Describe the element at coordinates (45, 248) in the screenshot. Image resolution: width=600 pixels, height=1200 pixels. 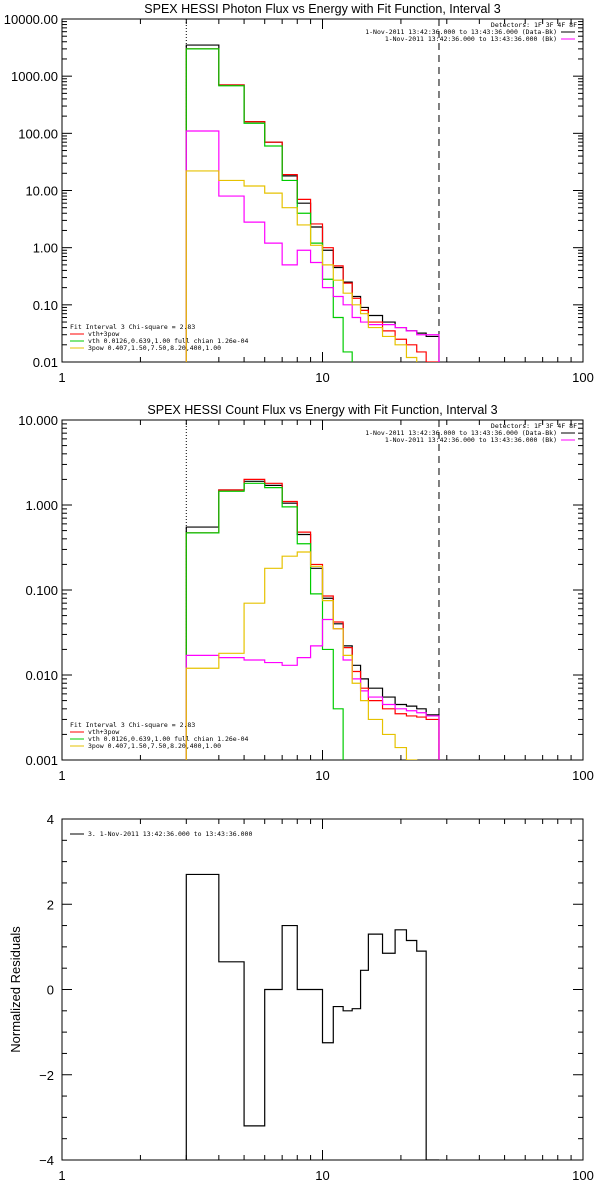
I see `y-tick-label: 1.00` at that location.